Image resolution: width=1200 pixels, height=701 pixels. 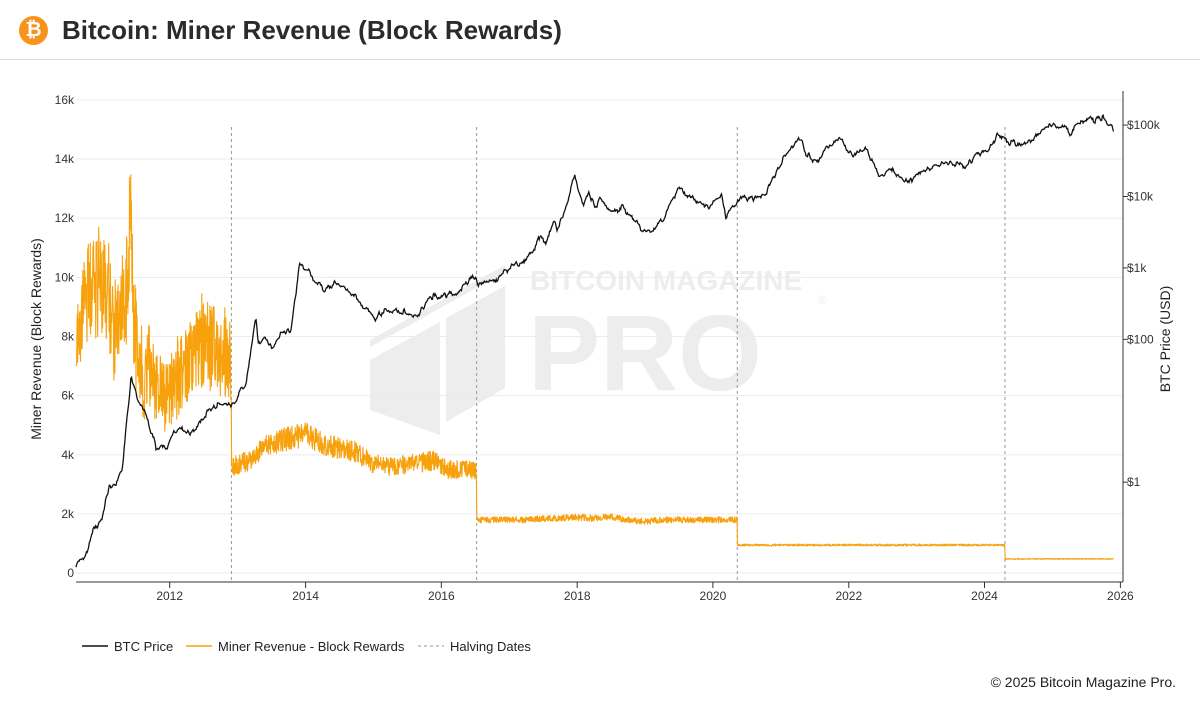 I want to click on y-right-tick-label: $10k, so click(x=1140, y=196).